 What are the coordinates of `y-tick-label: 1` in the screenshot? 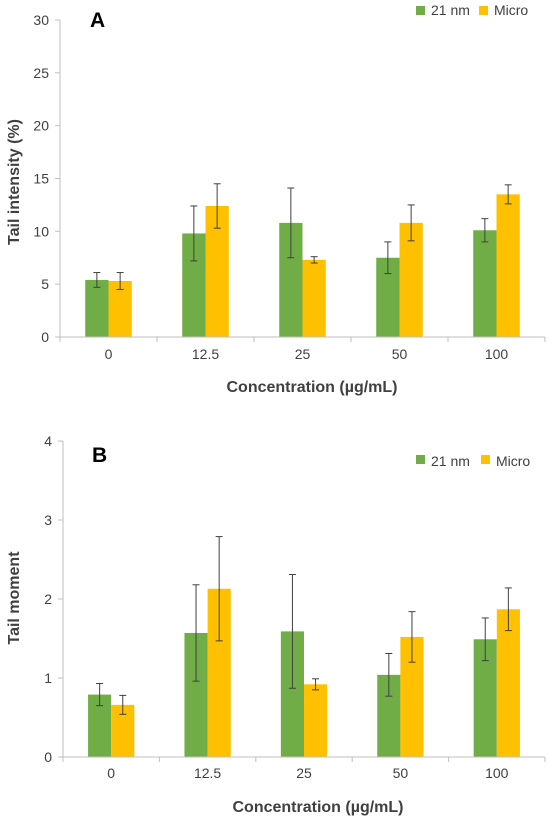 It's located at (48, 678).